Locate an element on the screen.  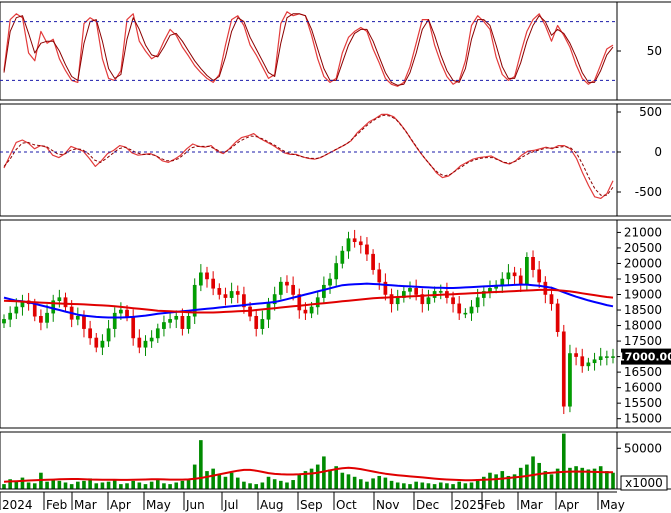
panel-stochastic is located at coordinates (308, 49).